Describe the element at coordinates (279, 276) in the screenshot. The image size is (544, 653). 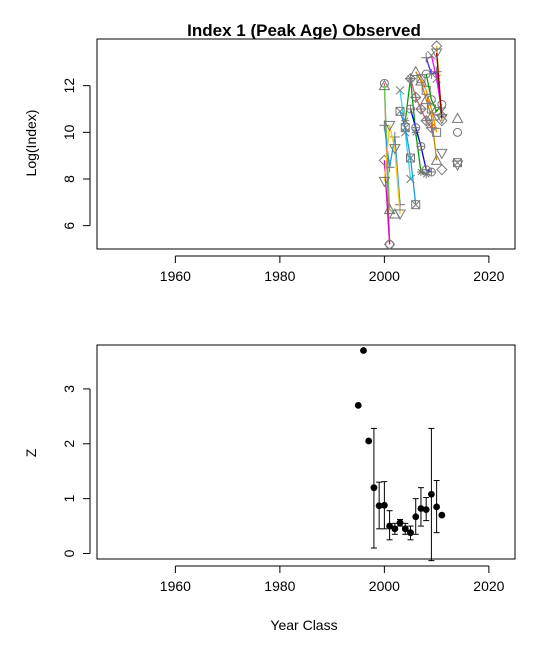
I see `chart-1-x-tick-label: 1980` at that location.